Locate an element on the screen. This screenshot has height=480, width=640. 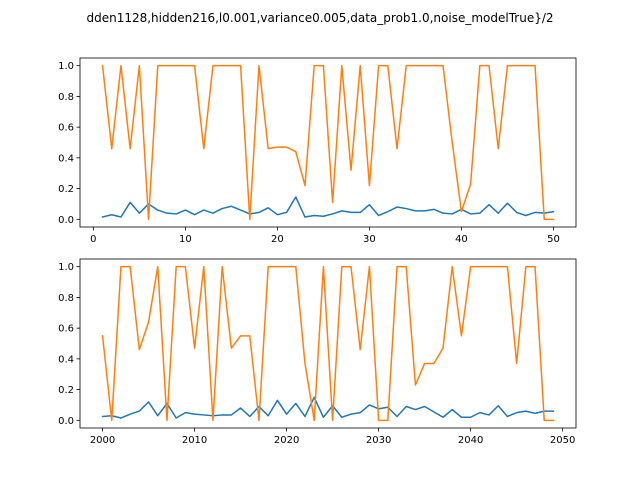
x-tick-label: 10 is located at coordinates (185, 239).